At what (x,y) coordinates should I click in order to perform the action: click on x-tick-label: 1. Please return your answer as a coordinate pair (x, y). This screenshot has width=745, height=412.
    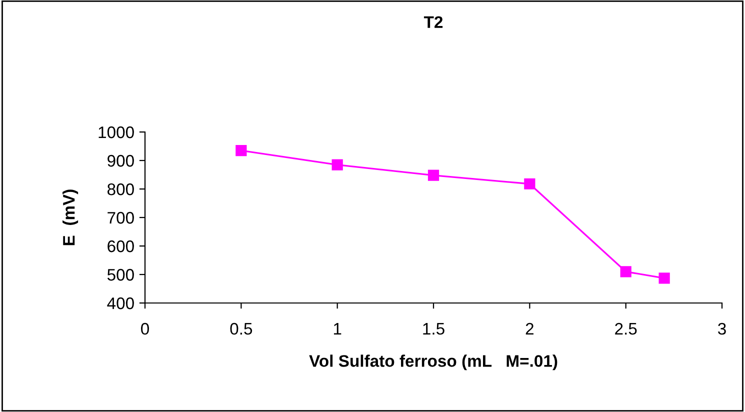
    Looking at the image, I should click on (338, 329).